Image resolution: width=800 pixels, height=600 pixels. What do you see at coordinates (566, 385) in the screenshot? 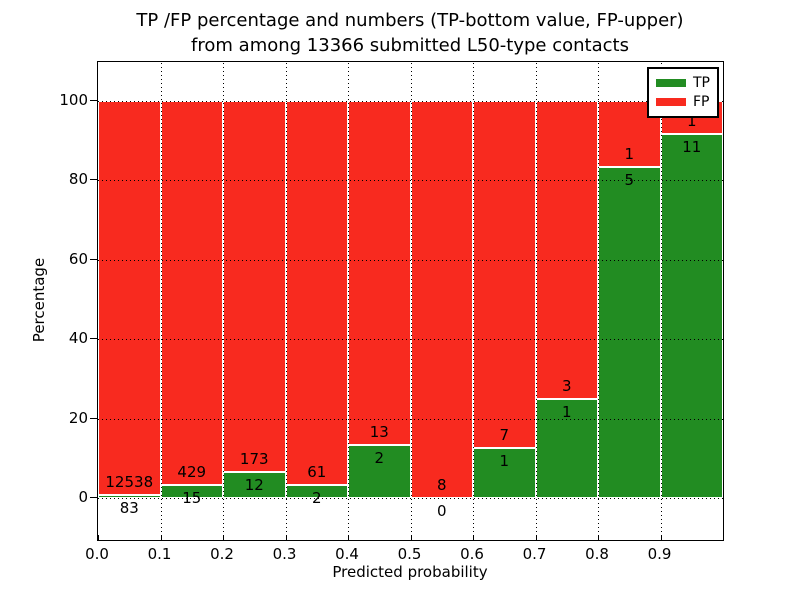
I see `fp-count-label: 3` at bounding box center [566, 385].